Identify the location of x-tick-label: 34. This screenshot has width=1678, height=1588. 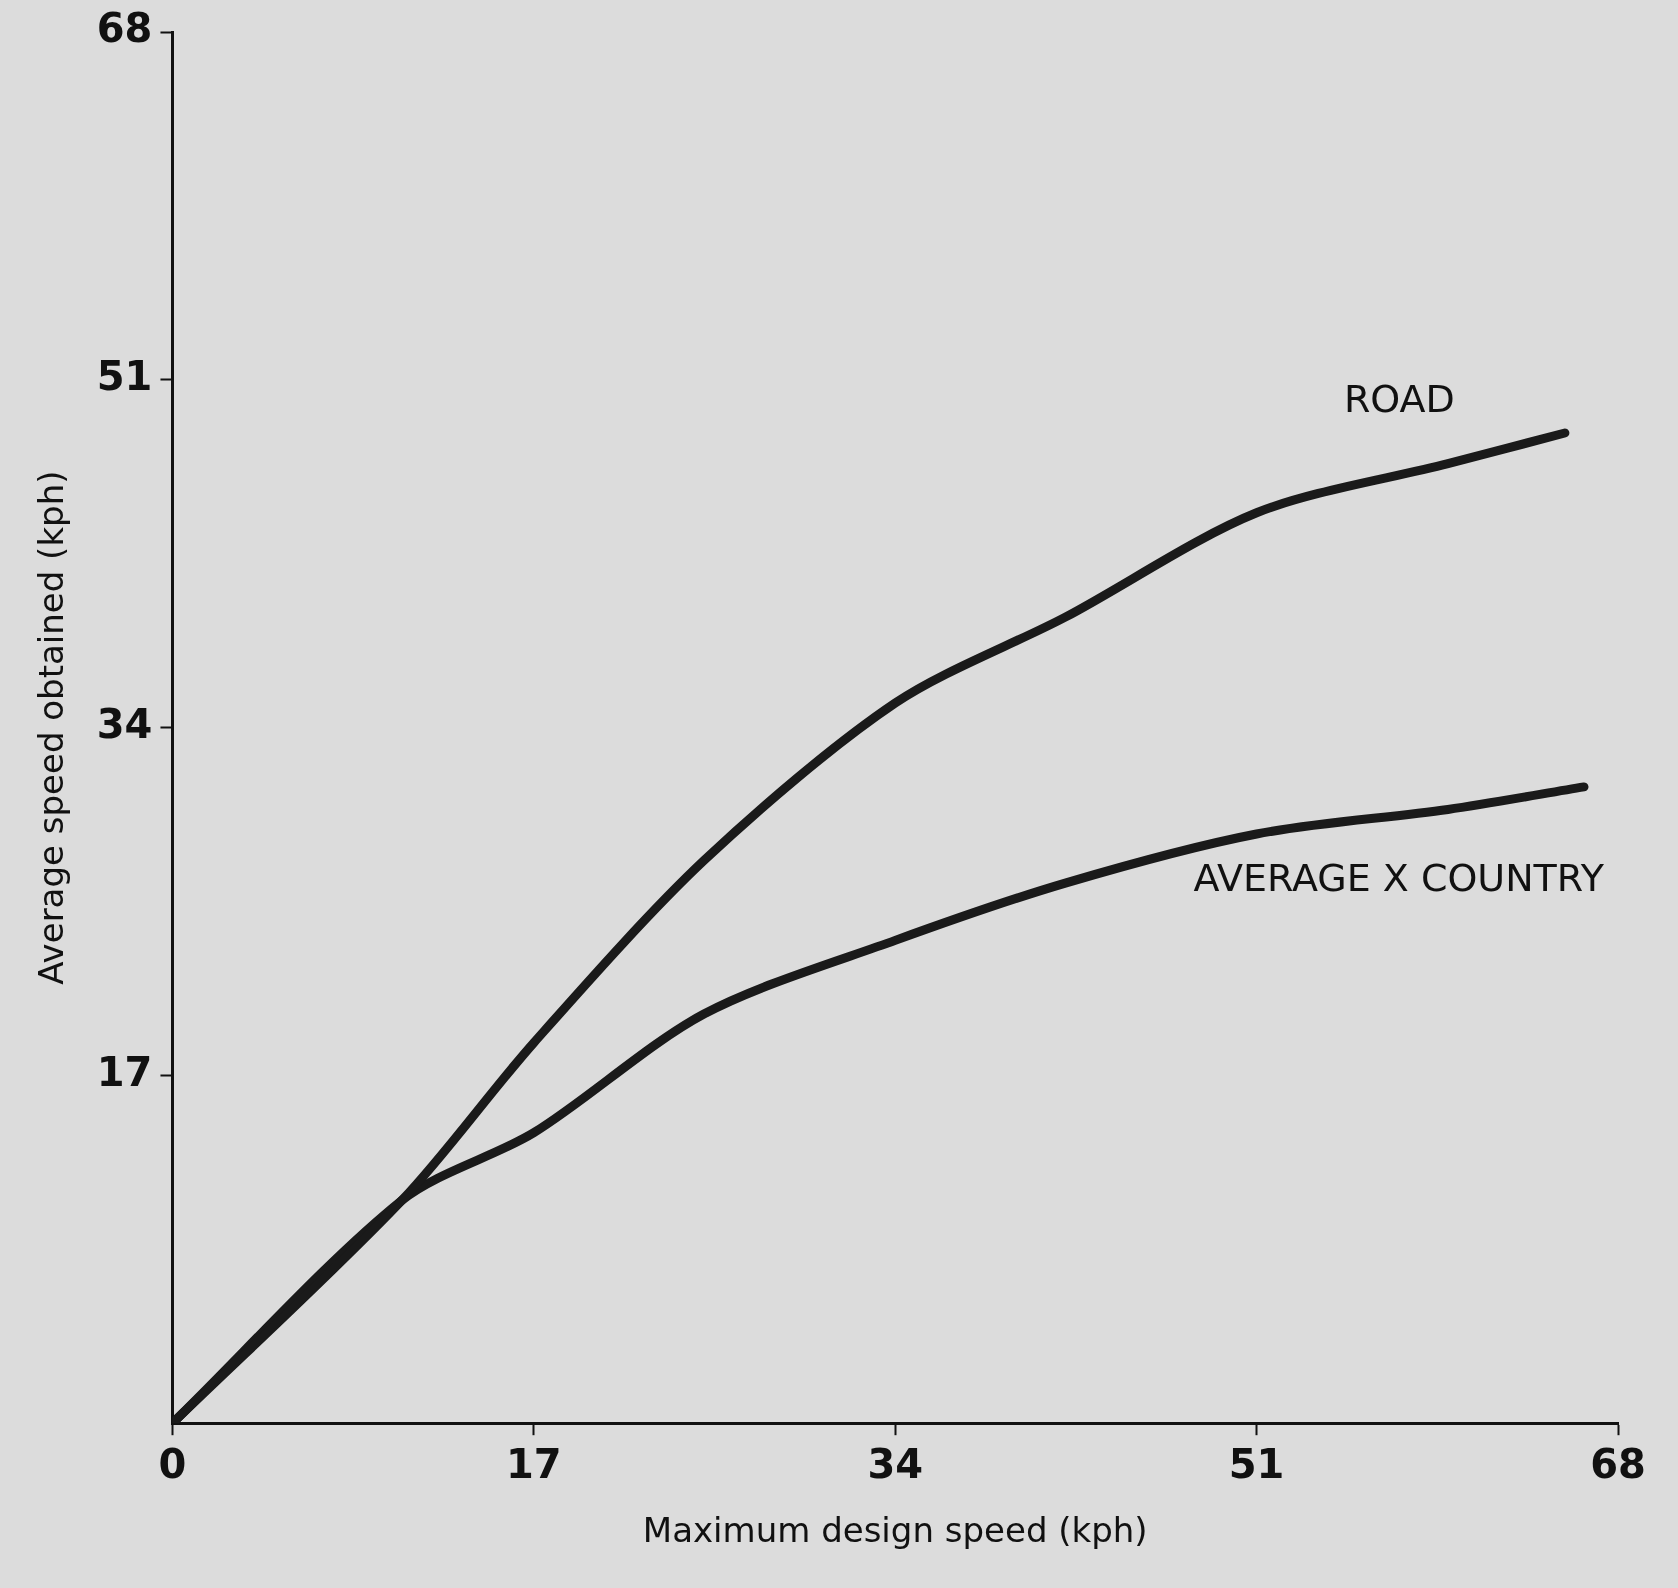
(895, 1463).